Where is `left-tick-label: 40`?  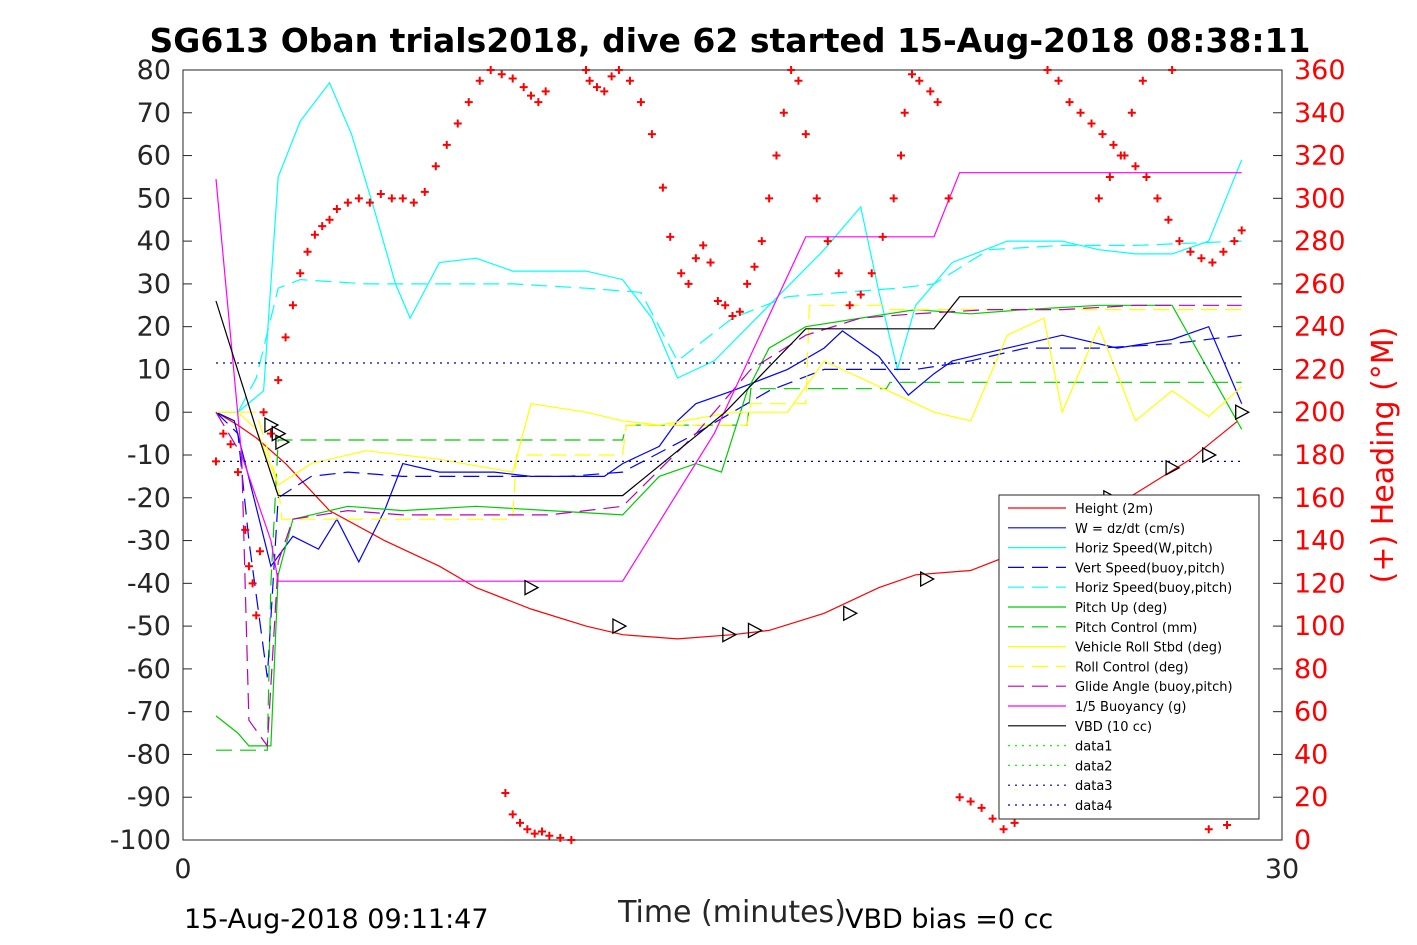
left-tick-label: 40 is located at coordinates (154, 241).